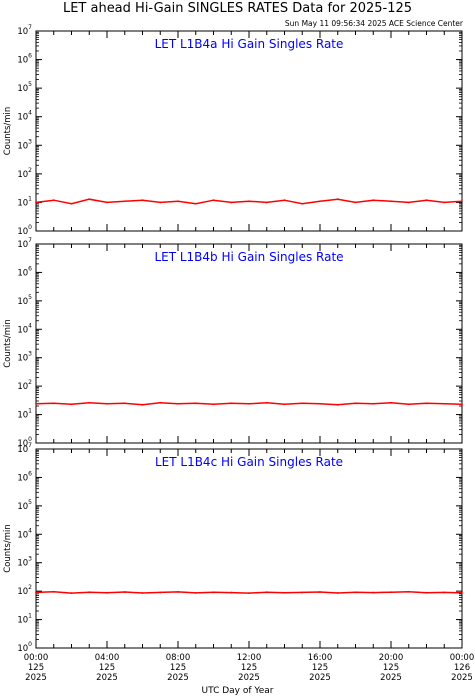 Image resolution: width=475 pixels, height=700 pixels. What do you see at coordinates (248, 257) in the screenshot?
I see `panel-title: LET L1B4b Hi Gain Singles Rate` at bounding box center [248, 257].